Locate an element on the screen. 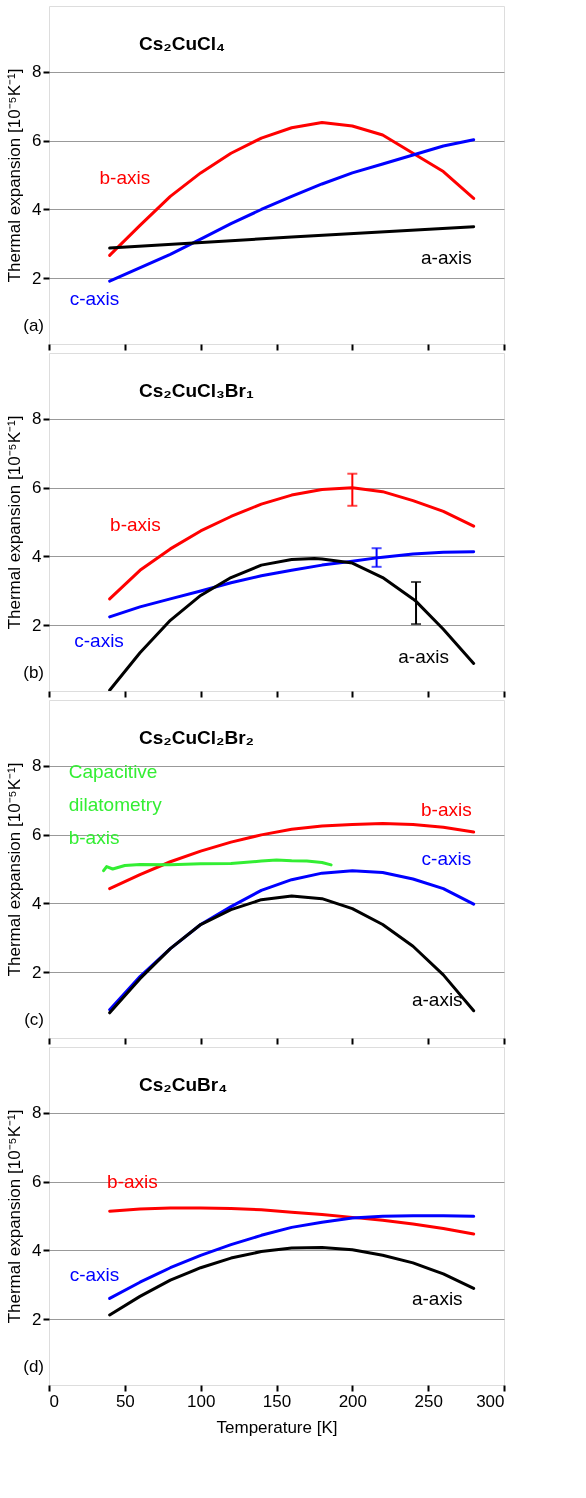  text: Cs₂CuCl₃Br₁ is located at coordinates (196, 390).